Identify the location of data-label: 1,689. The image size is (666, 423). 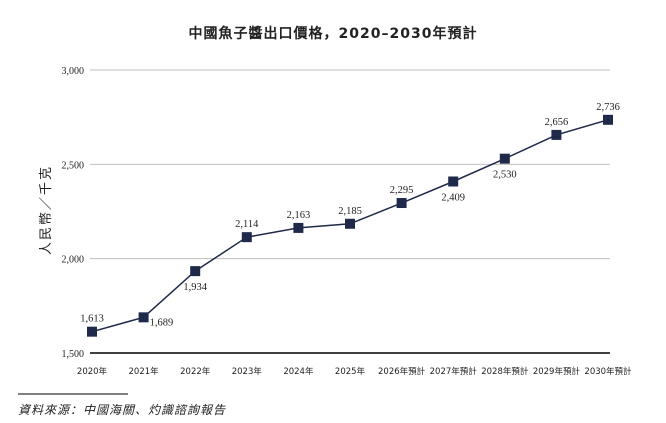
(162, 322).